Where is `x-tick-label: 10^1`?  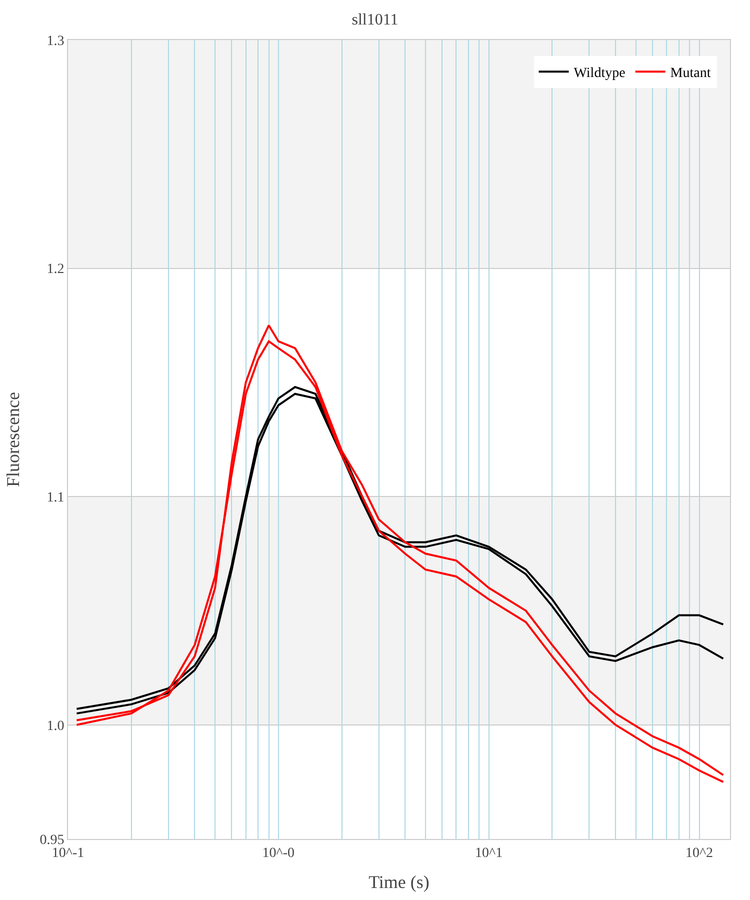
x-tick-label: 10^1 is located at coordinates (489, 853).